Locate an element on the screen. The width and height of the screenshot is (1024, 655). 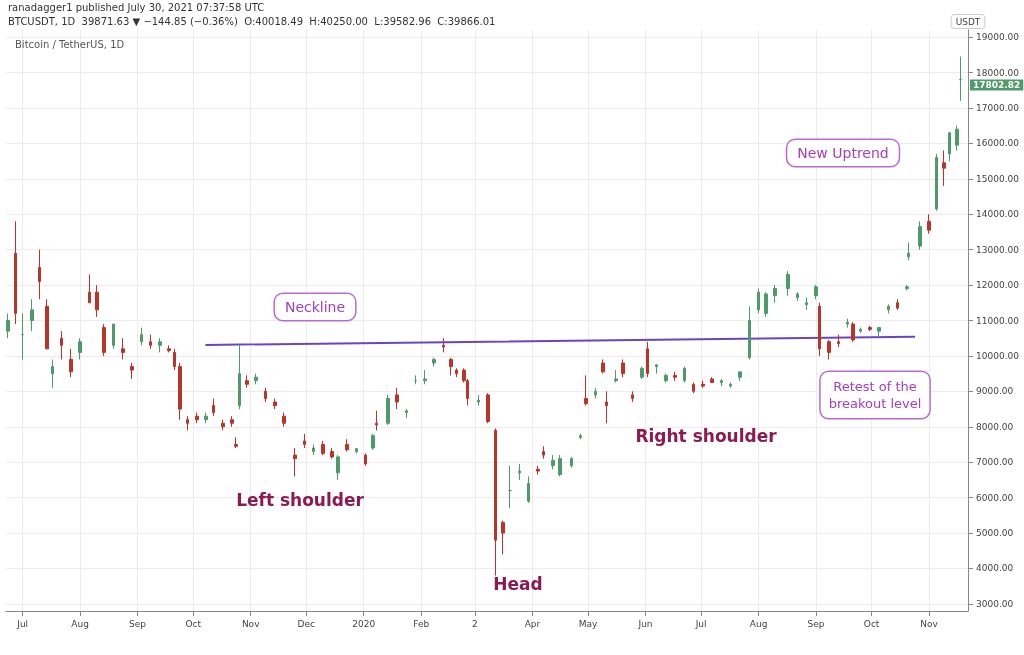
y-tick-label: 8000.00 is located at coordinates (995, 426).